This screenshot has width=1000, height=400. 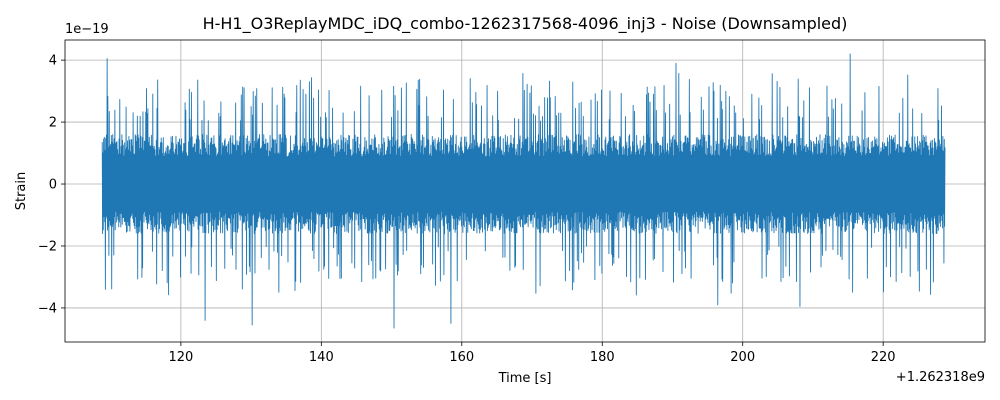 What do you see at coordinates (47, 246) in the screenshot?
I see `y-tick-label: −2` at bounding box center [47, 246].